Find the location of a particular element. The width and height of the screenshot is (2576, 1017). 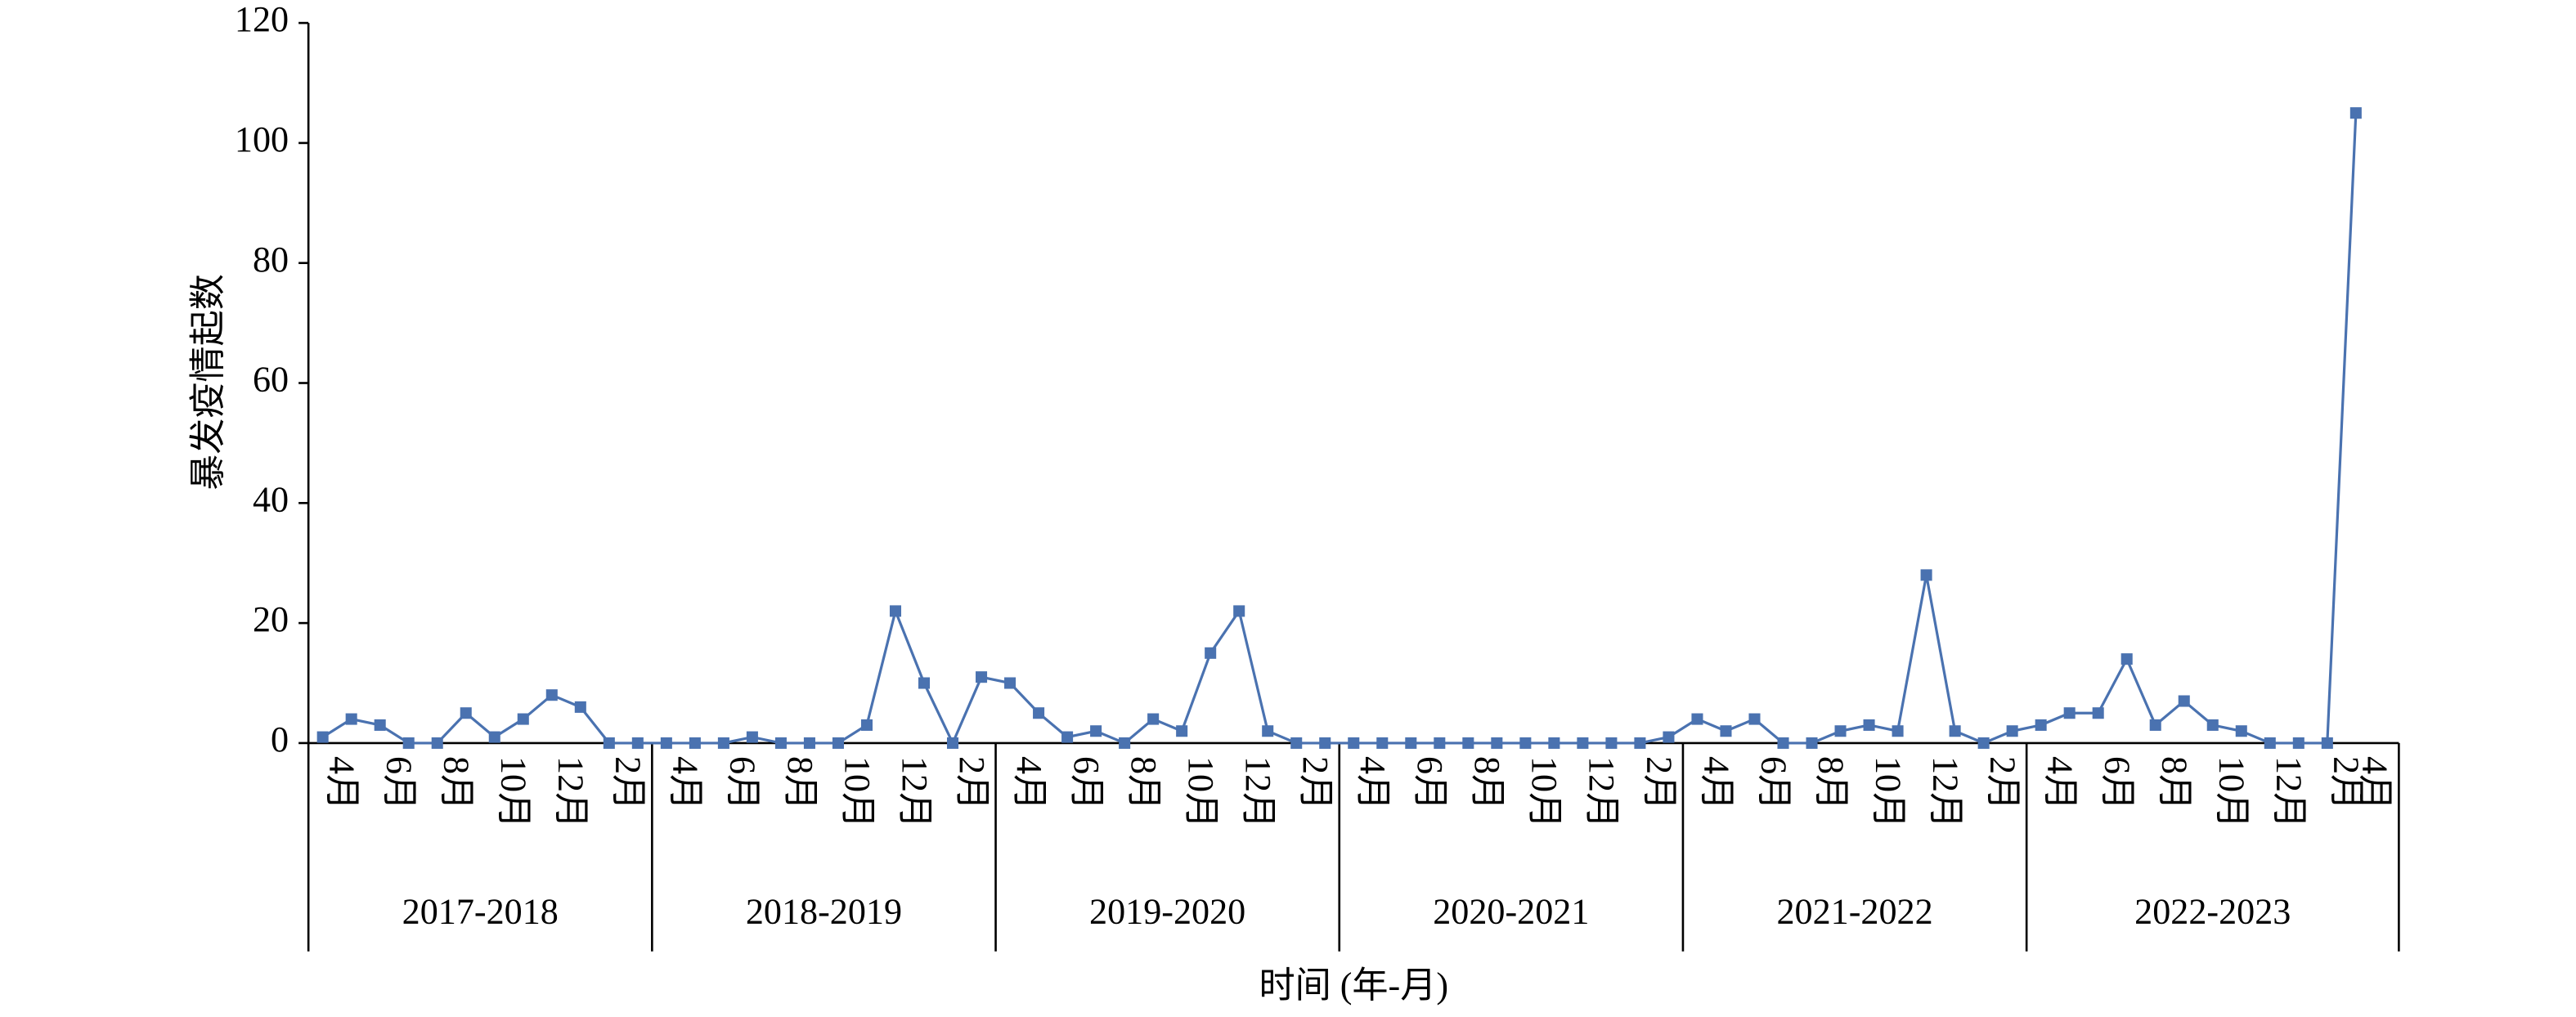

group-label: 2018-2019 is located at coordinates (824, 912).